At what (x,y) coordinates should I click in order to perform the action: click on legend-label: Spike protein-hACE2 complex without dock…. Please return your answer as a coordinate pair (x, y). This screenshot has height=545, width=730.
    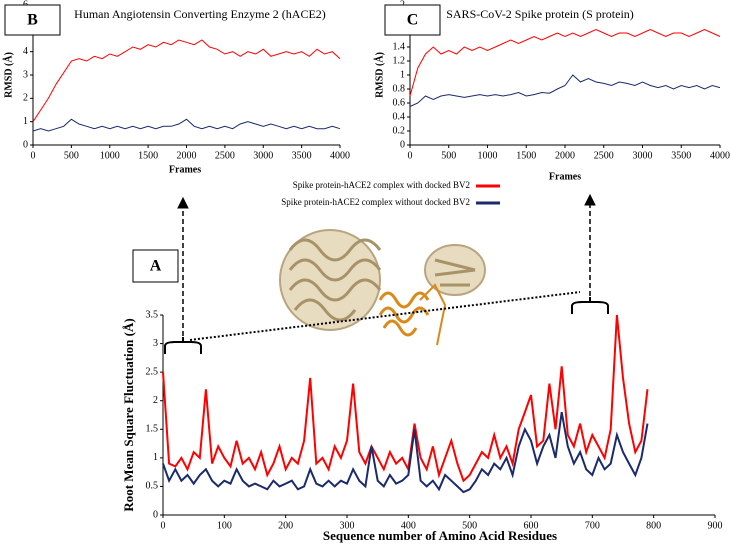
    Looking at the image, I should click on (375, 202).